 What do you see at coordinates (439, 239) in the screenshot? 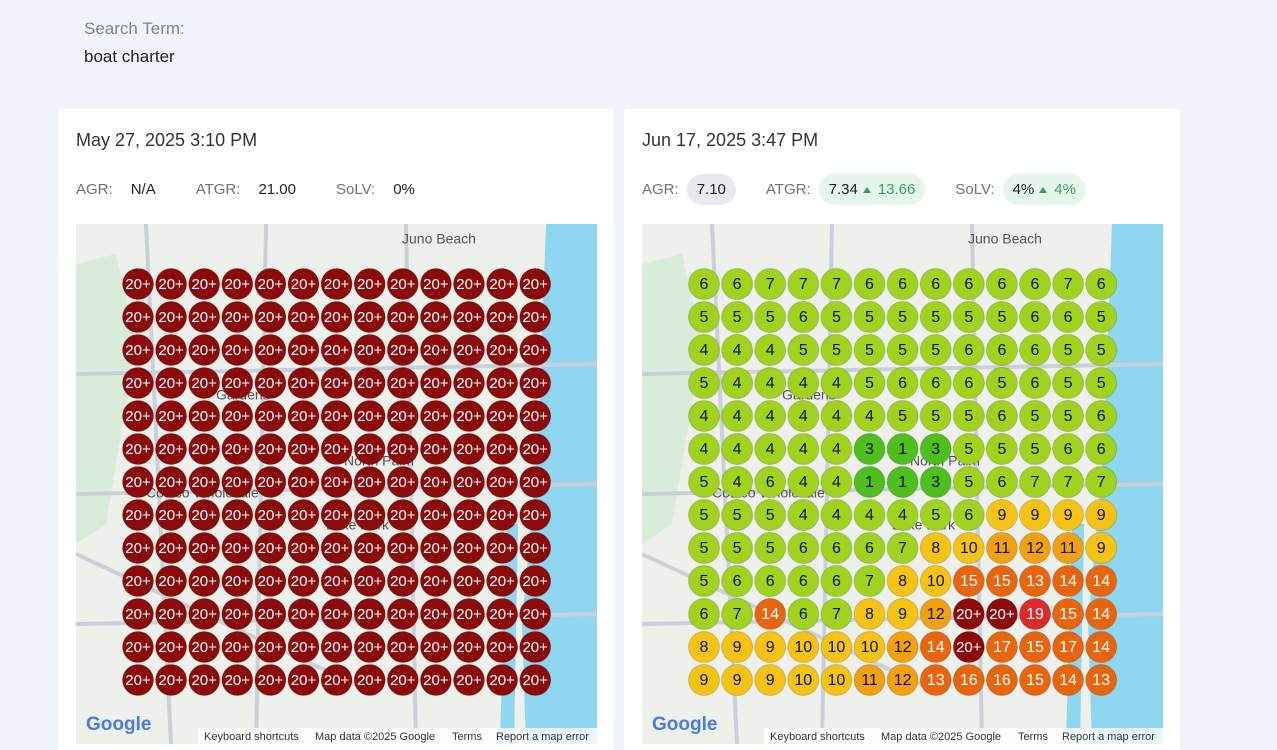
I see `map-place-label: Juno Beach` at bounding box center [439, 239].